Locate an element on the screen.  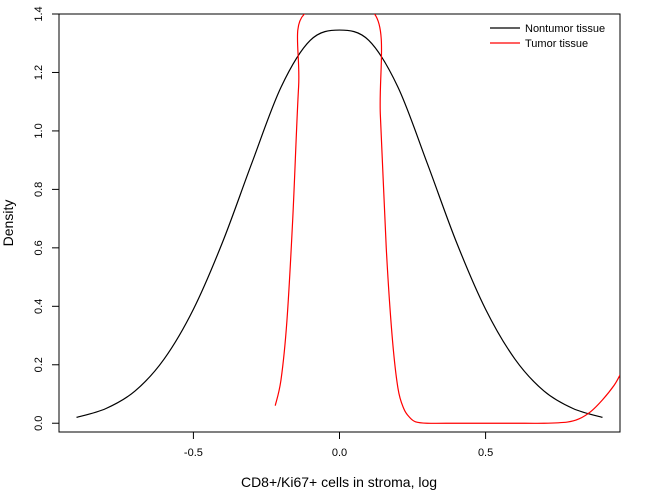
legend-label: Tumor tissue is located at coordinates (556, 44).